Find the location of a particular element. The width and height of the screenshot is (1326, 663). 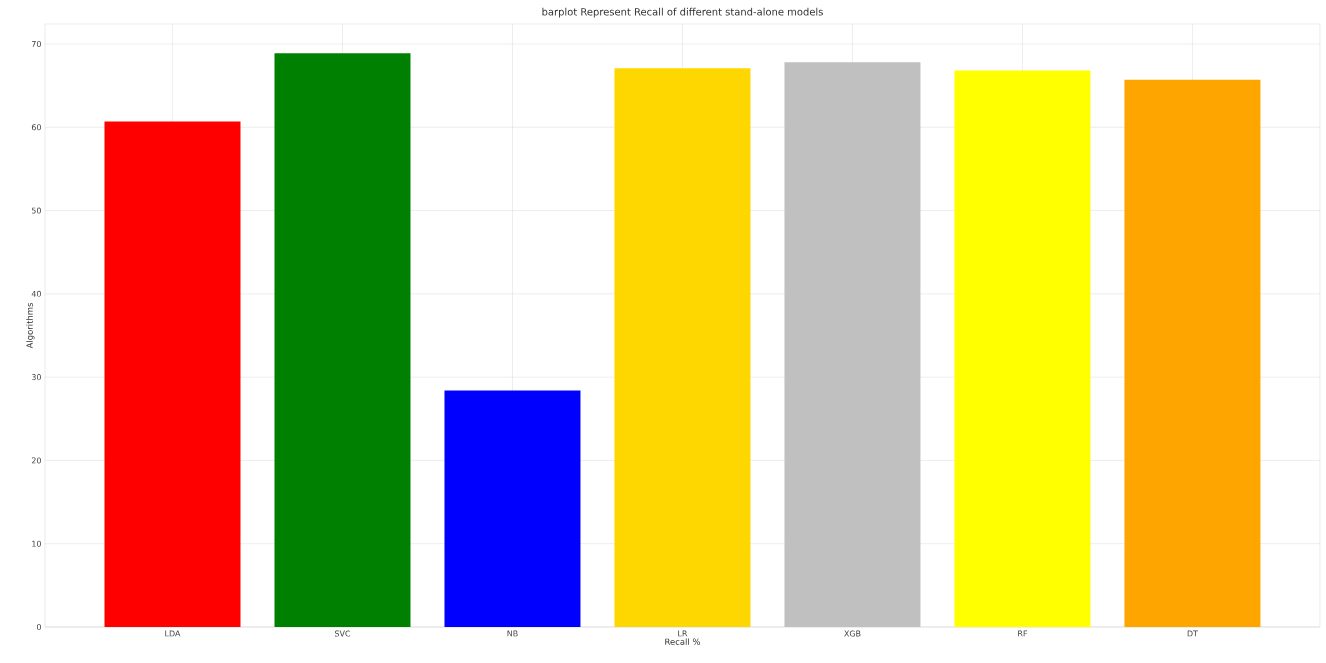

y-axis-title: Algorithms is located at coordinates (30, 325).